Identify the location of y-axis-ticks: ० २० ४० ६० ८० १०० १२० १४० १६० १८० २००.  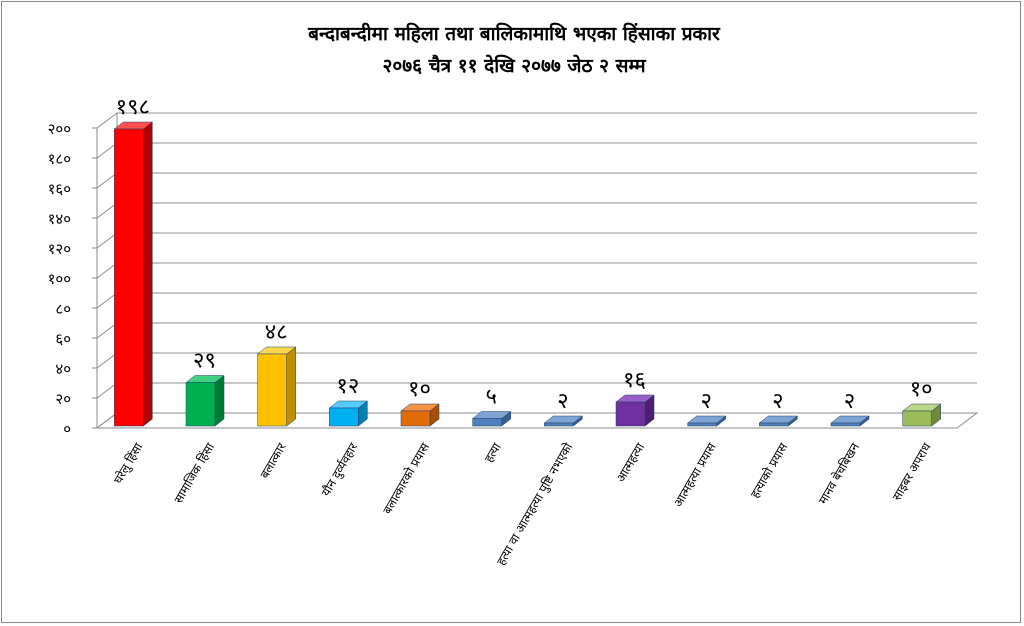
(72, 279).